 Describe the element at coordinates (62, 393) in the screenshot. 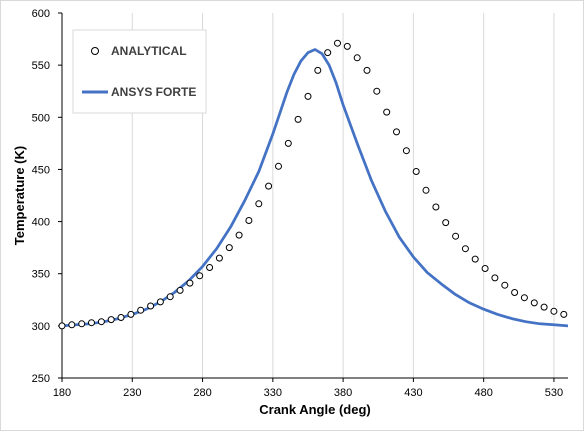

I see `x-tick-label-180: 180` at that location.